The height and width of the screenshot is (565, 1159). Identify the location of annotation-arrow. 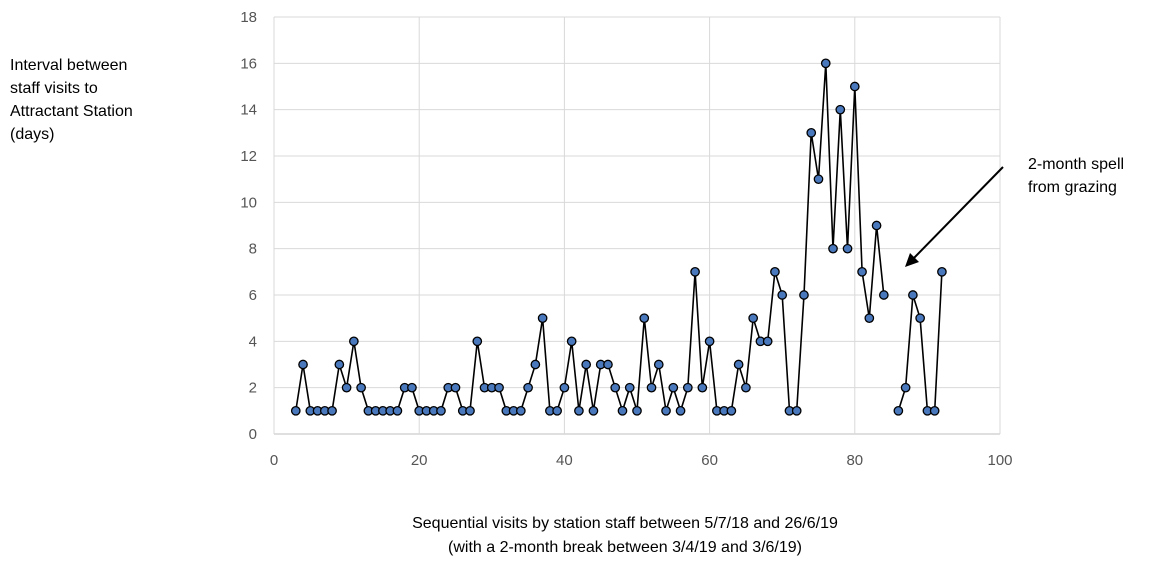
(954, 216).